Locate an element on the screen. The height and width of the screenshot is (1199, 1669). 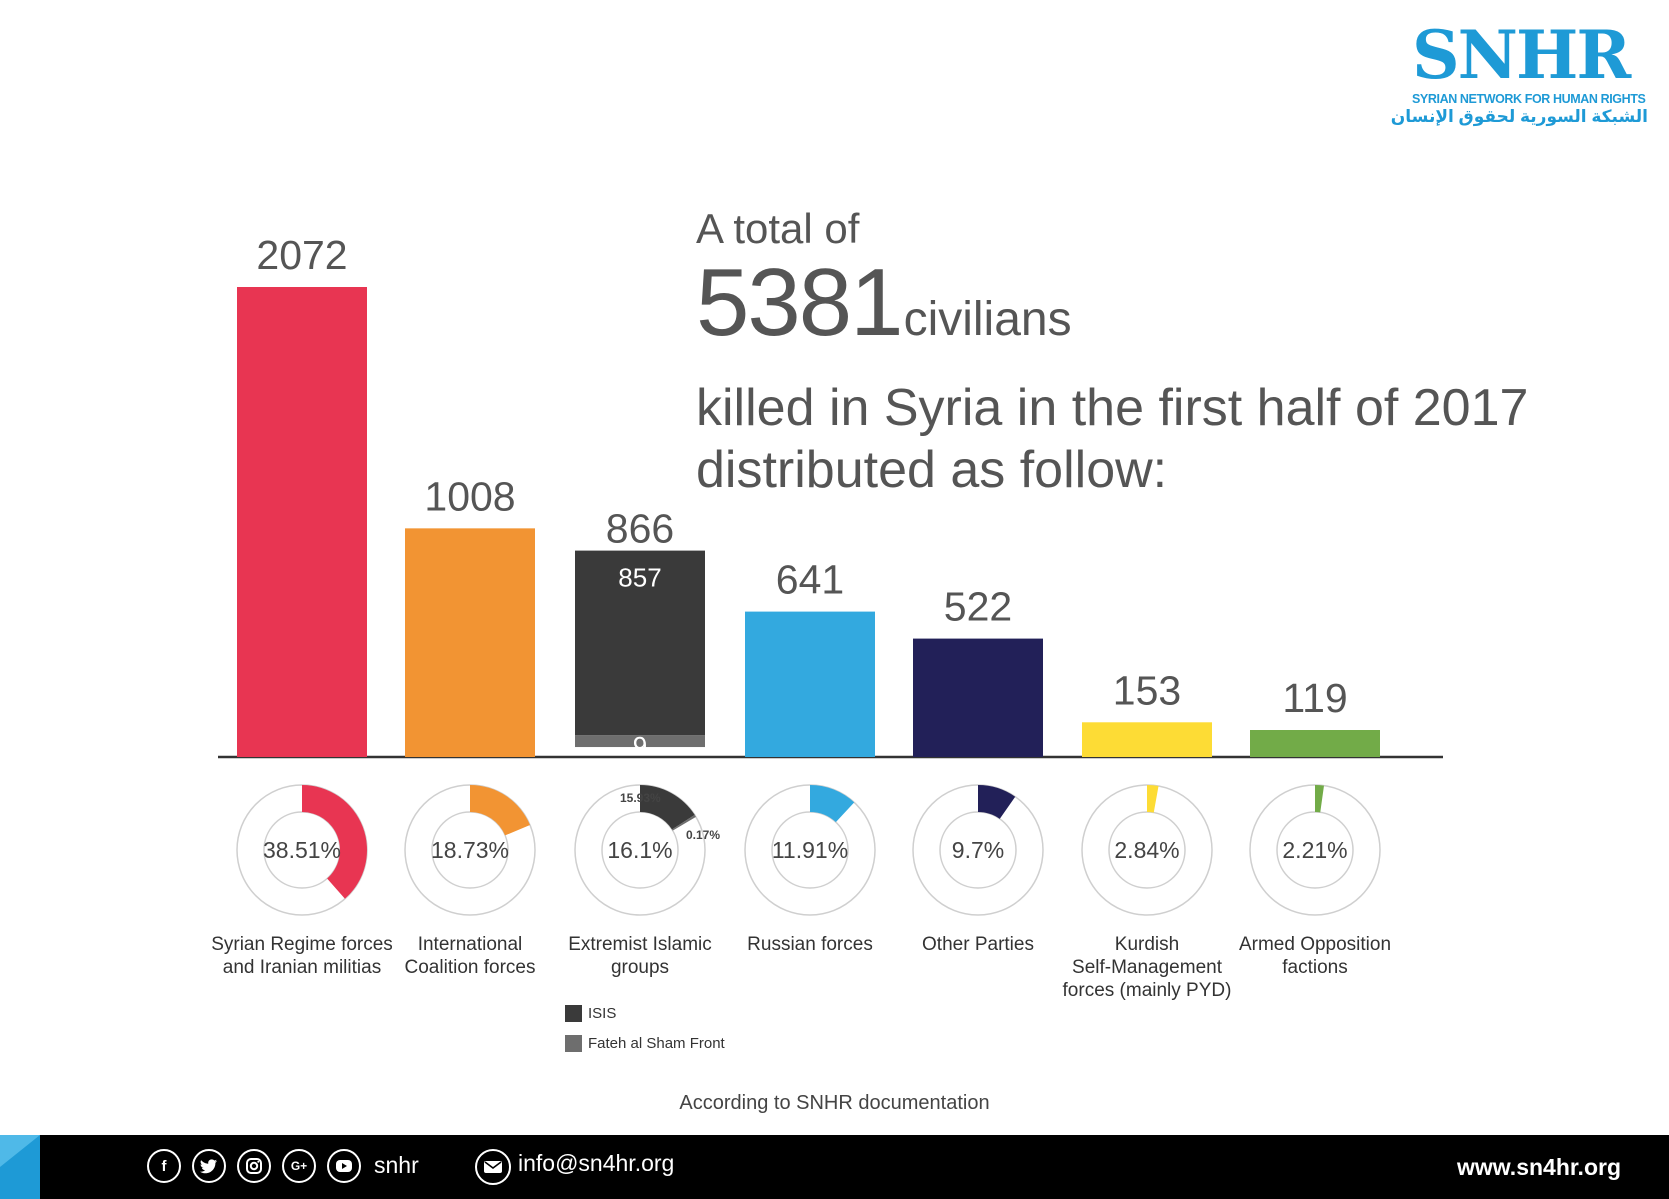
bar-value-label-2: 866 is located at coordinates (640, 529).